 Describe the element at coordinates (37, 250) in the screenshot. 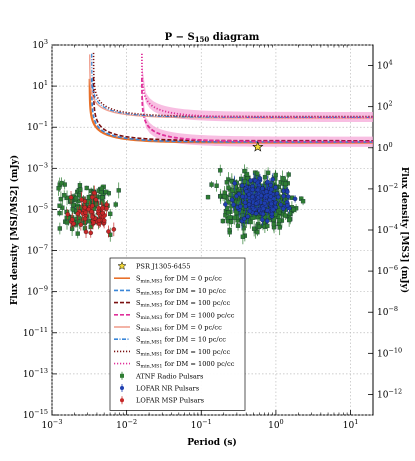

I see `y-tick-label-left: 10⁻⁷` at that location.